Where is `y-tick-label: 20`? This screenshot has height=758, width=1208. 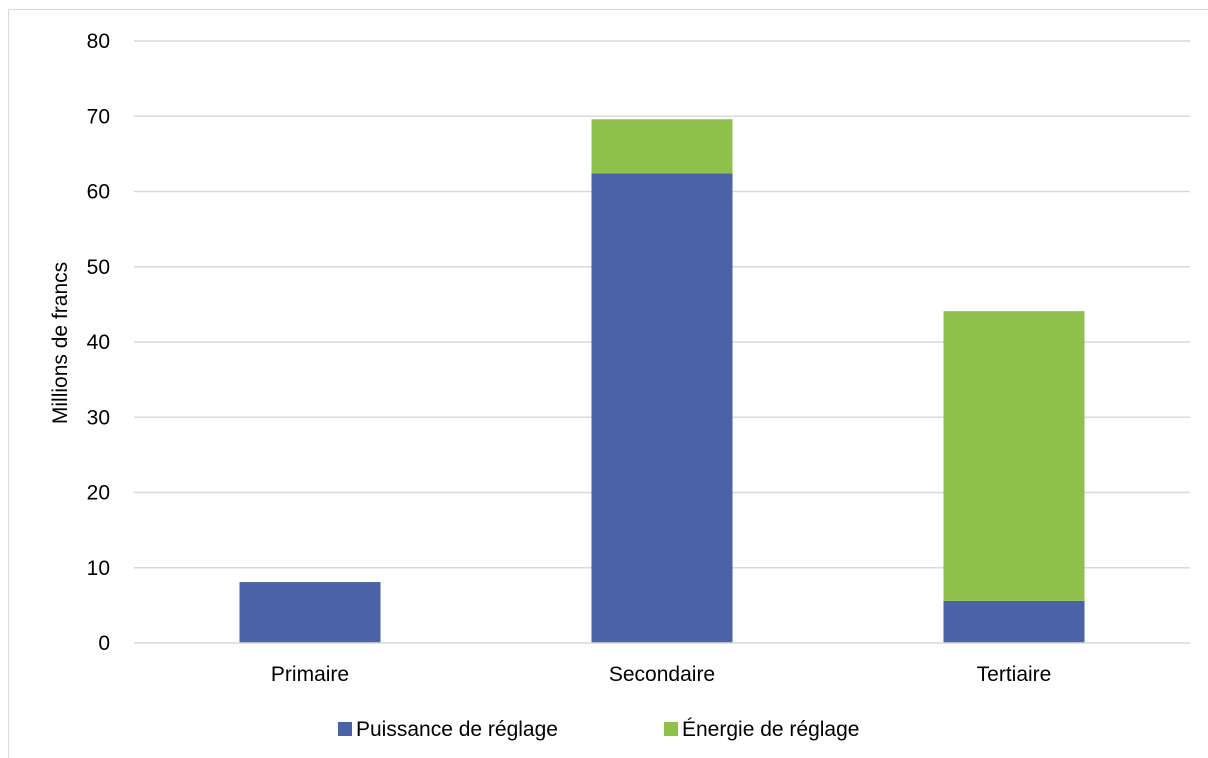 y-tick-label: 20 is located at coordinates (98, 493).